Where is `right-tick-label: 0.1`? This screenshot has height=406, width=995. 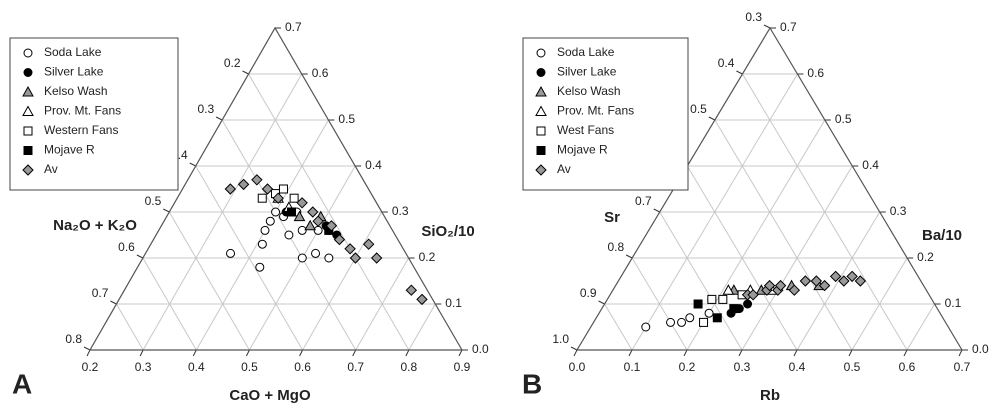
right-tick-label: 0.1 is located at coordinates (953, 303).